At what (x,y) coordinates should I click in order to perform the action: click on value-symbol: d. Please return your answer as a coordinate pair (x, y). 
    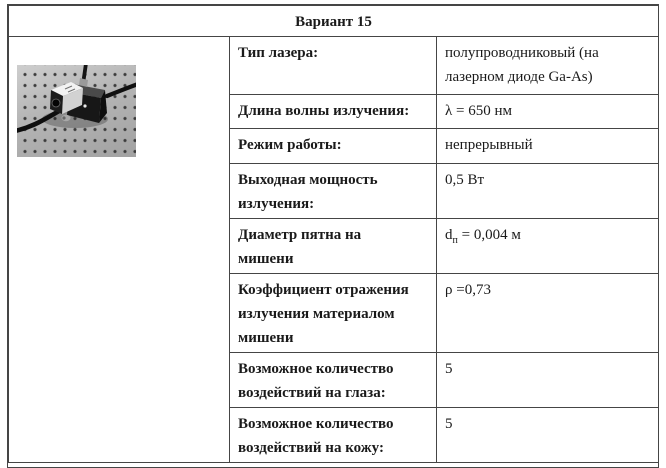
    Looking at the image, I should click on (449, 235).